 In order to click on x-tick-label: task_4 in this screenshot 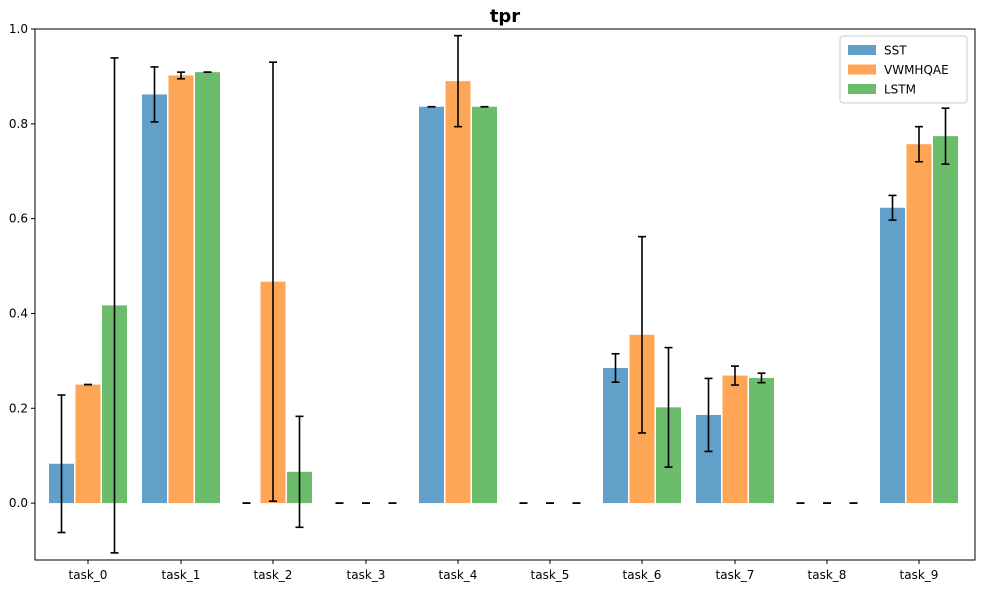, I will do `click(458, 575)`.